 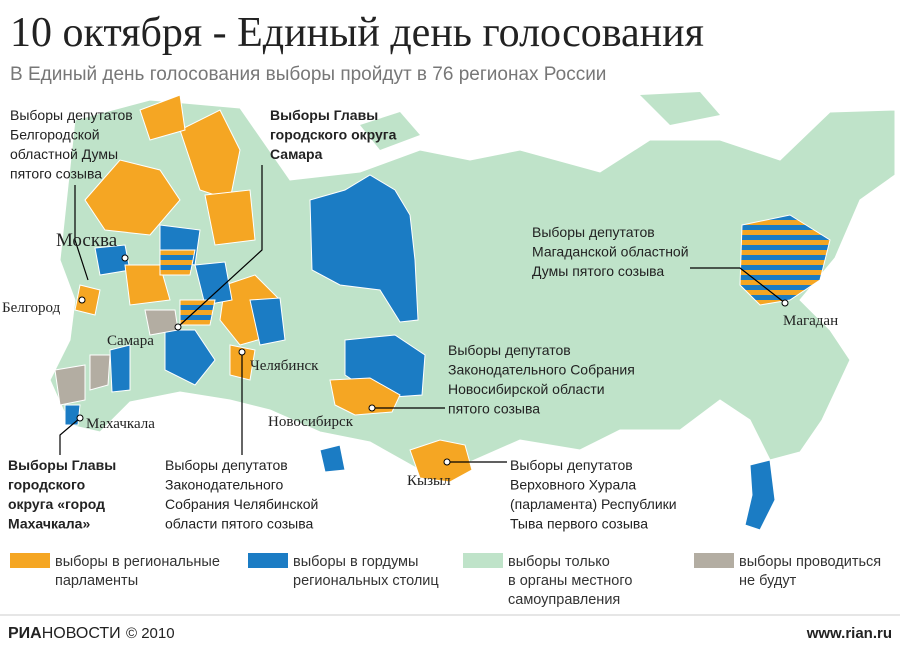 I want to click on annotation-line: областной Думы, so click(x=64, y=154).